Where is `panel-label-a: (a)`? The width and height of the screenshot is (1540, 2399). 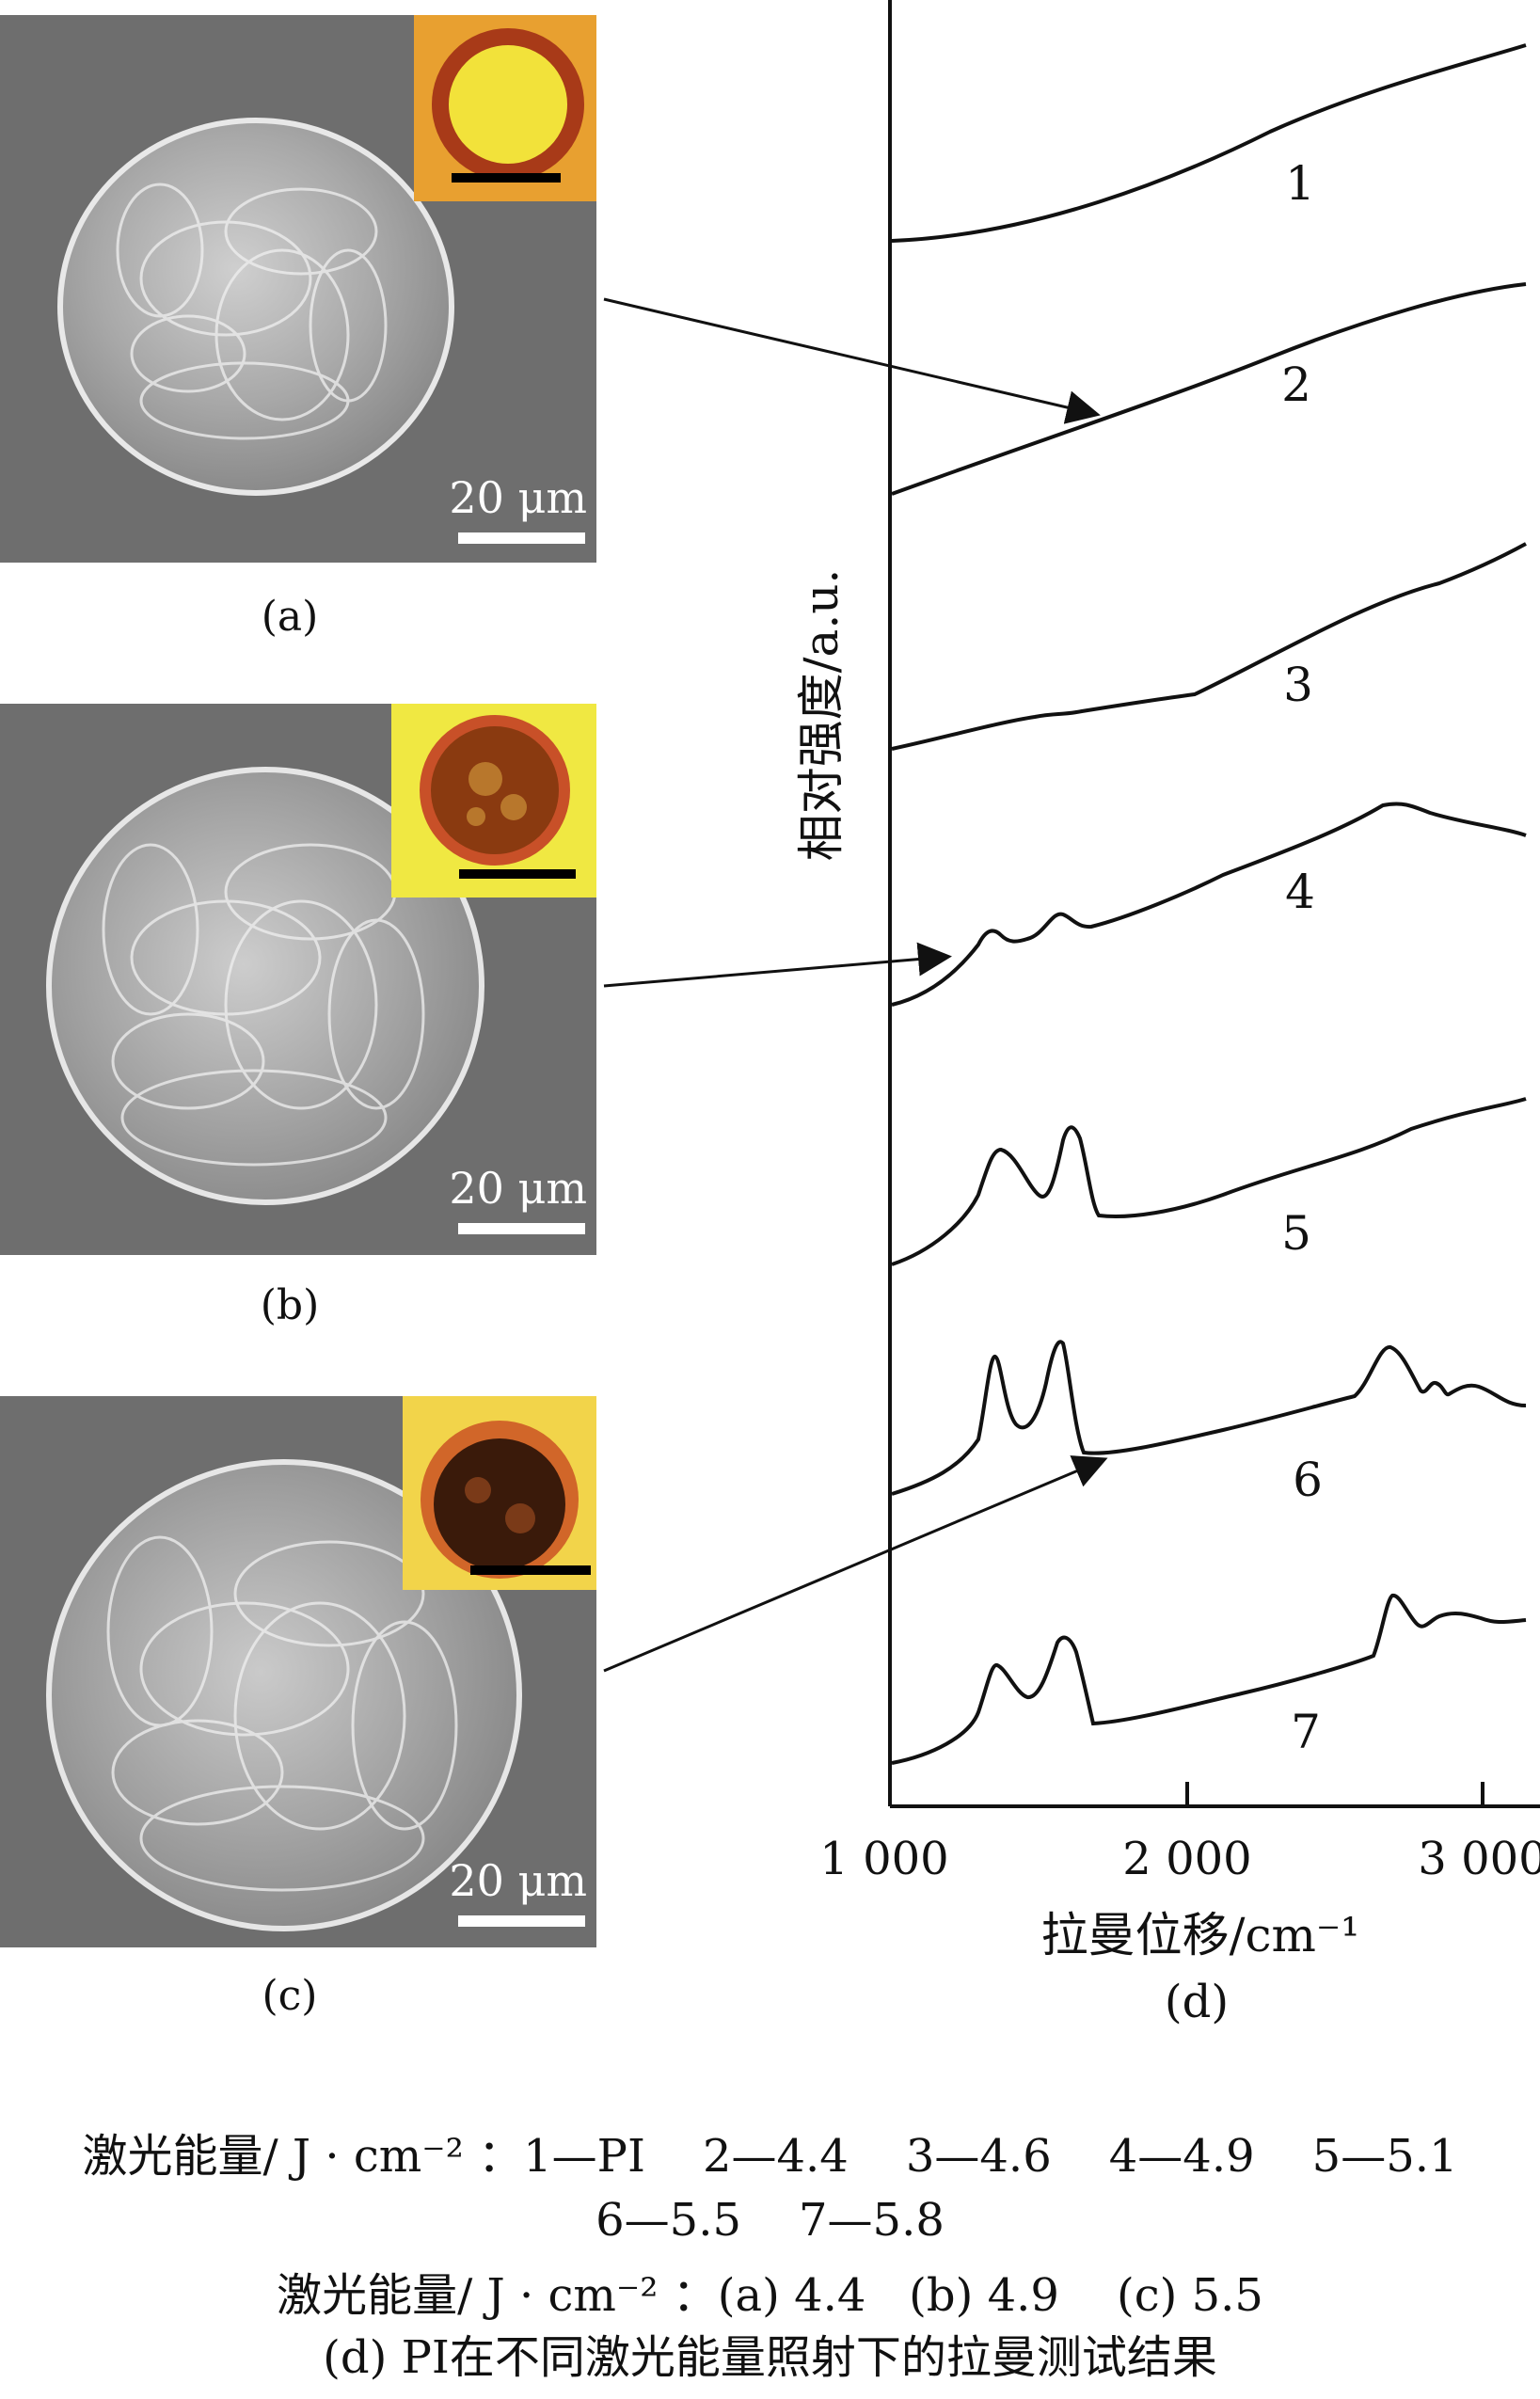
panel-label-a: (a) is located at coordinates (290, 617).